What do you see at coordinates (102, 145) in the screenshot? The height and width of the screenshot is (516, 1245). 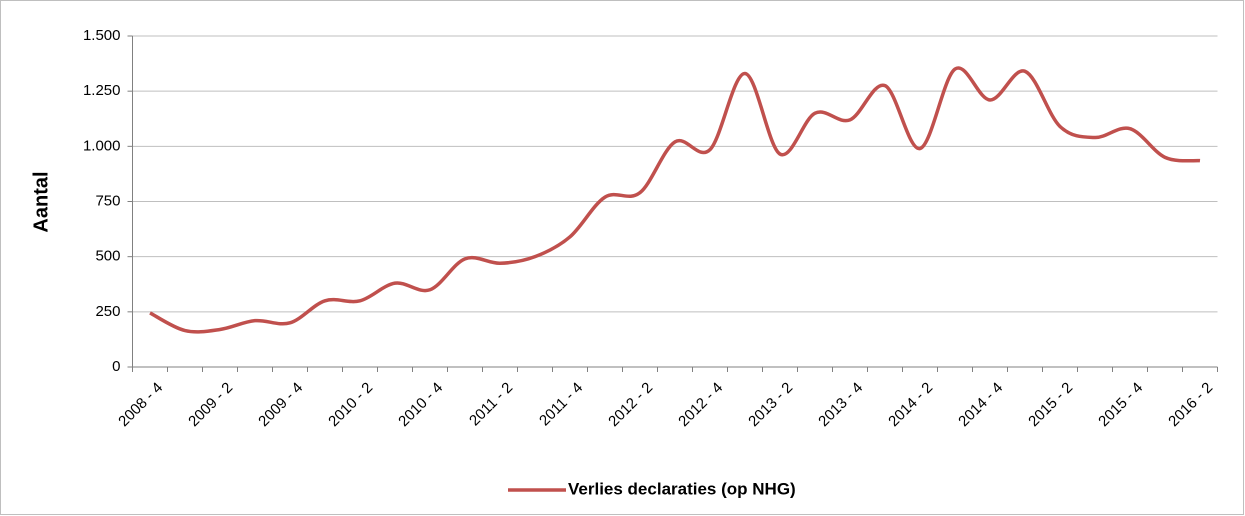 I see `y-tick-label: 1.000` at bounding box center [102, 145].